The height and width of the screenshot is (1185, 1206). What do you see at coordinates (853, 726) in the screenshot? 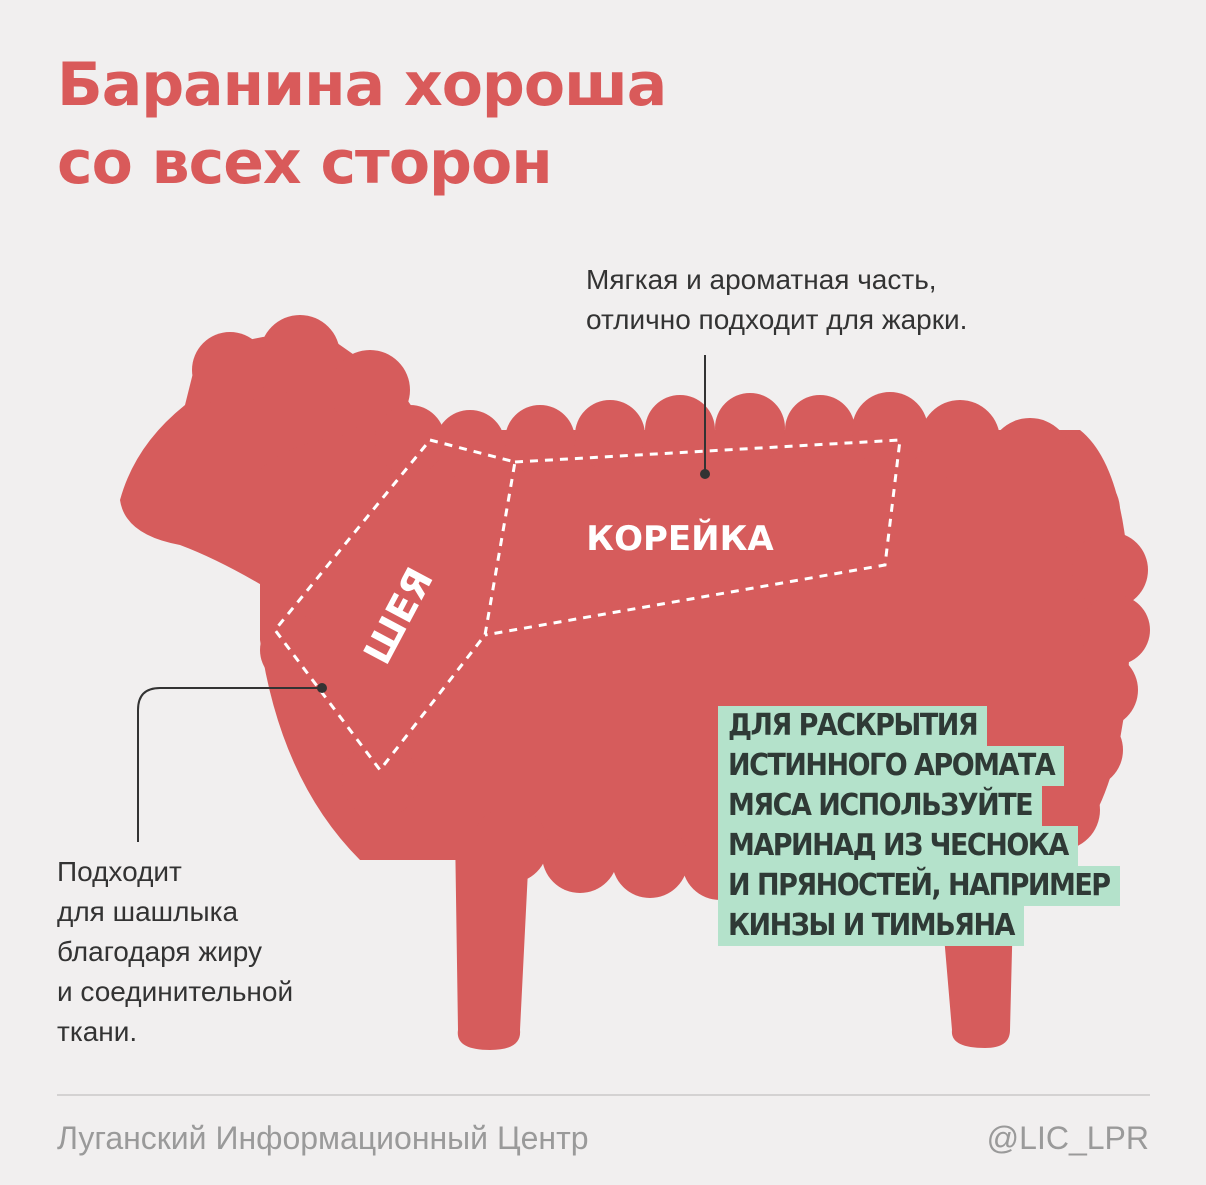
I see `tip-line: ДЛЯ РАСКРЫТИЯ` at bounding box center [853, 726].